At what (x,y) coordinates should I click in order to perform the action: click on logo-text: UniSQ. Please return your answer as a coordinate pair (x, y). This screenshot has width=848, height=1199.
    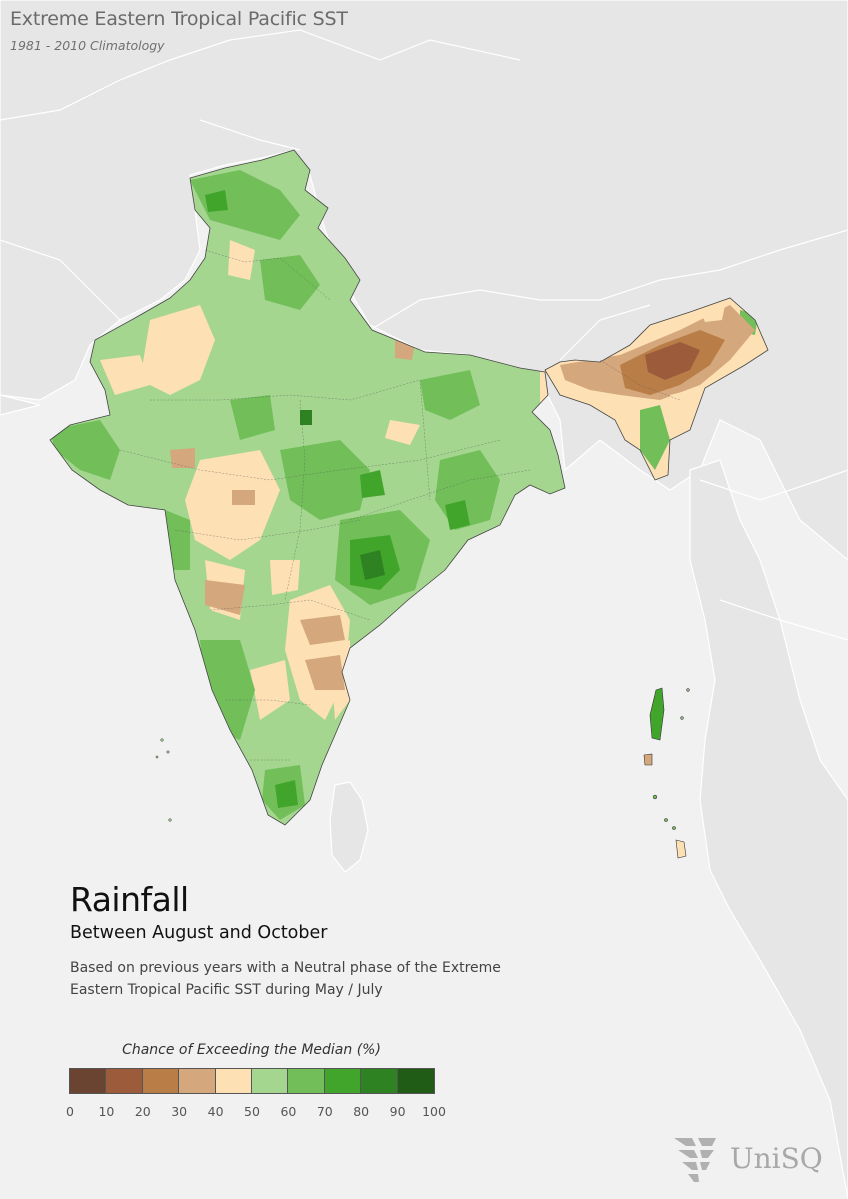
    Looking at the image, I should click on (776, 1158).